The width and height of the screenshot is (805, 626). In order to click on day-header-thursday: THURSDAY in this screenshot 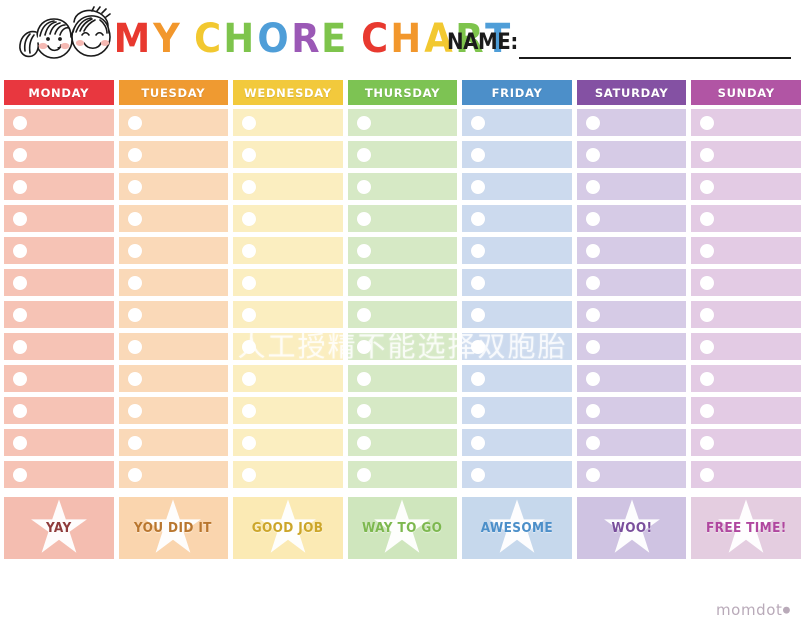, I will do `click(402, 92)`.